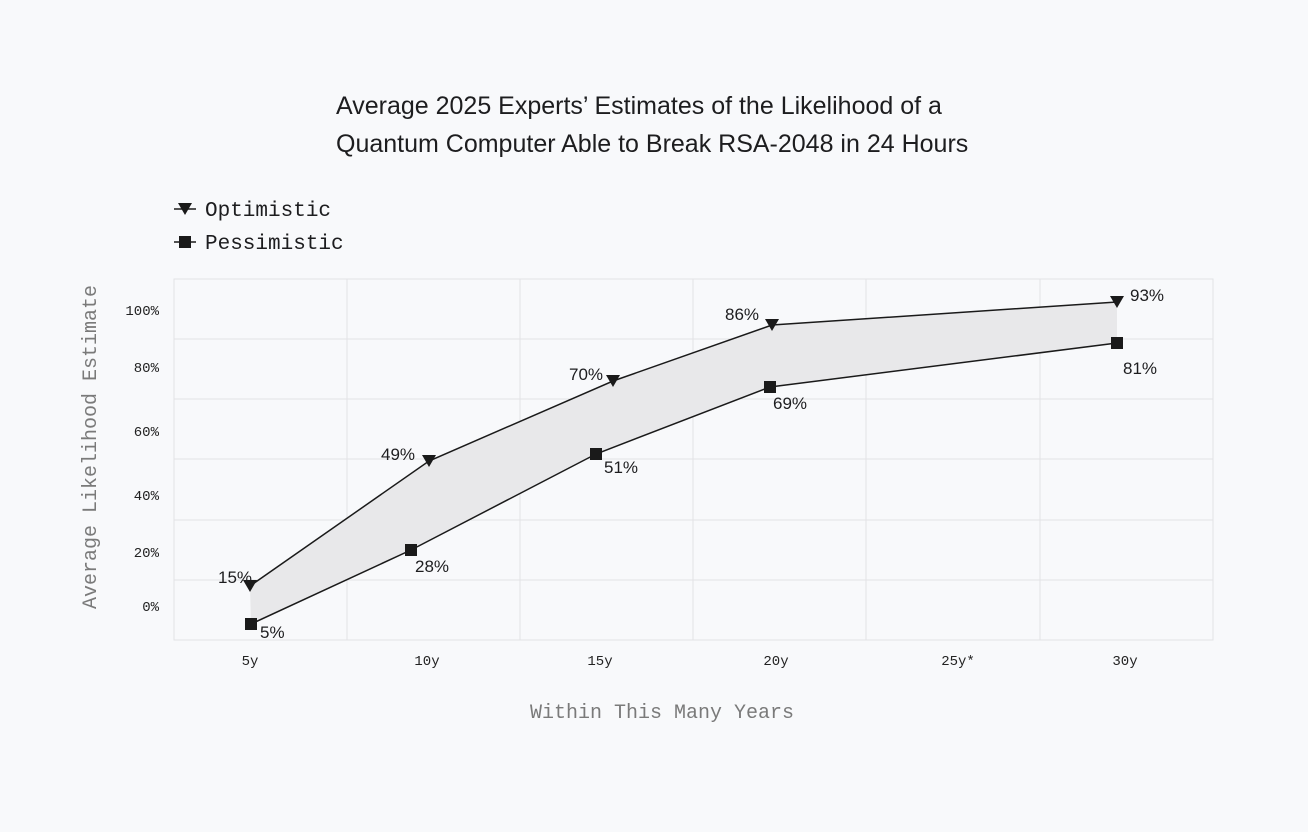 The image size is (1308, 832). Describe the element at coordinates (147, 497) in the screenshot. I see `y-tick-label: 40%` at that location.